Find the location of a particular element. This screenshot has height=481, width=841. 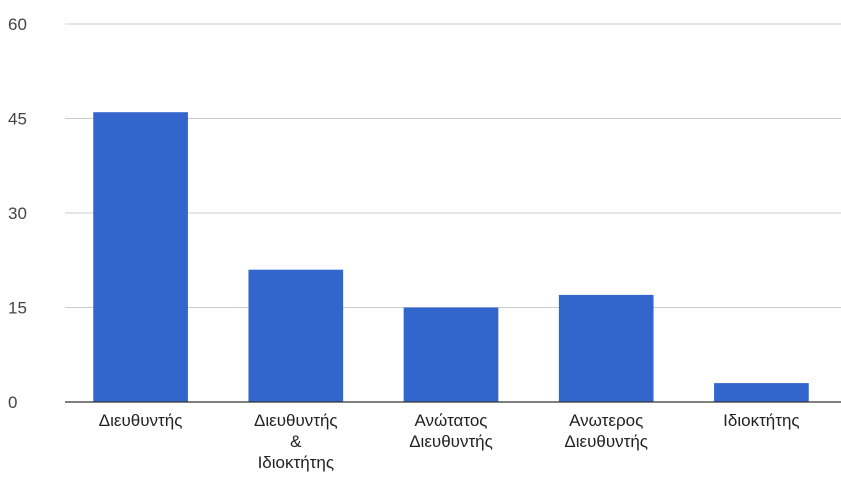

y-axis-tick-labels: 0 15 30 45 60 is located at coordinates (17, 213).